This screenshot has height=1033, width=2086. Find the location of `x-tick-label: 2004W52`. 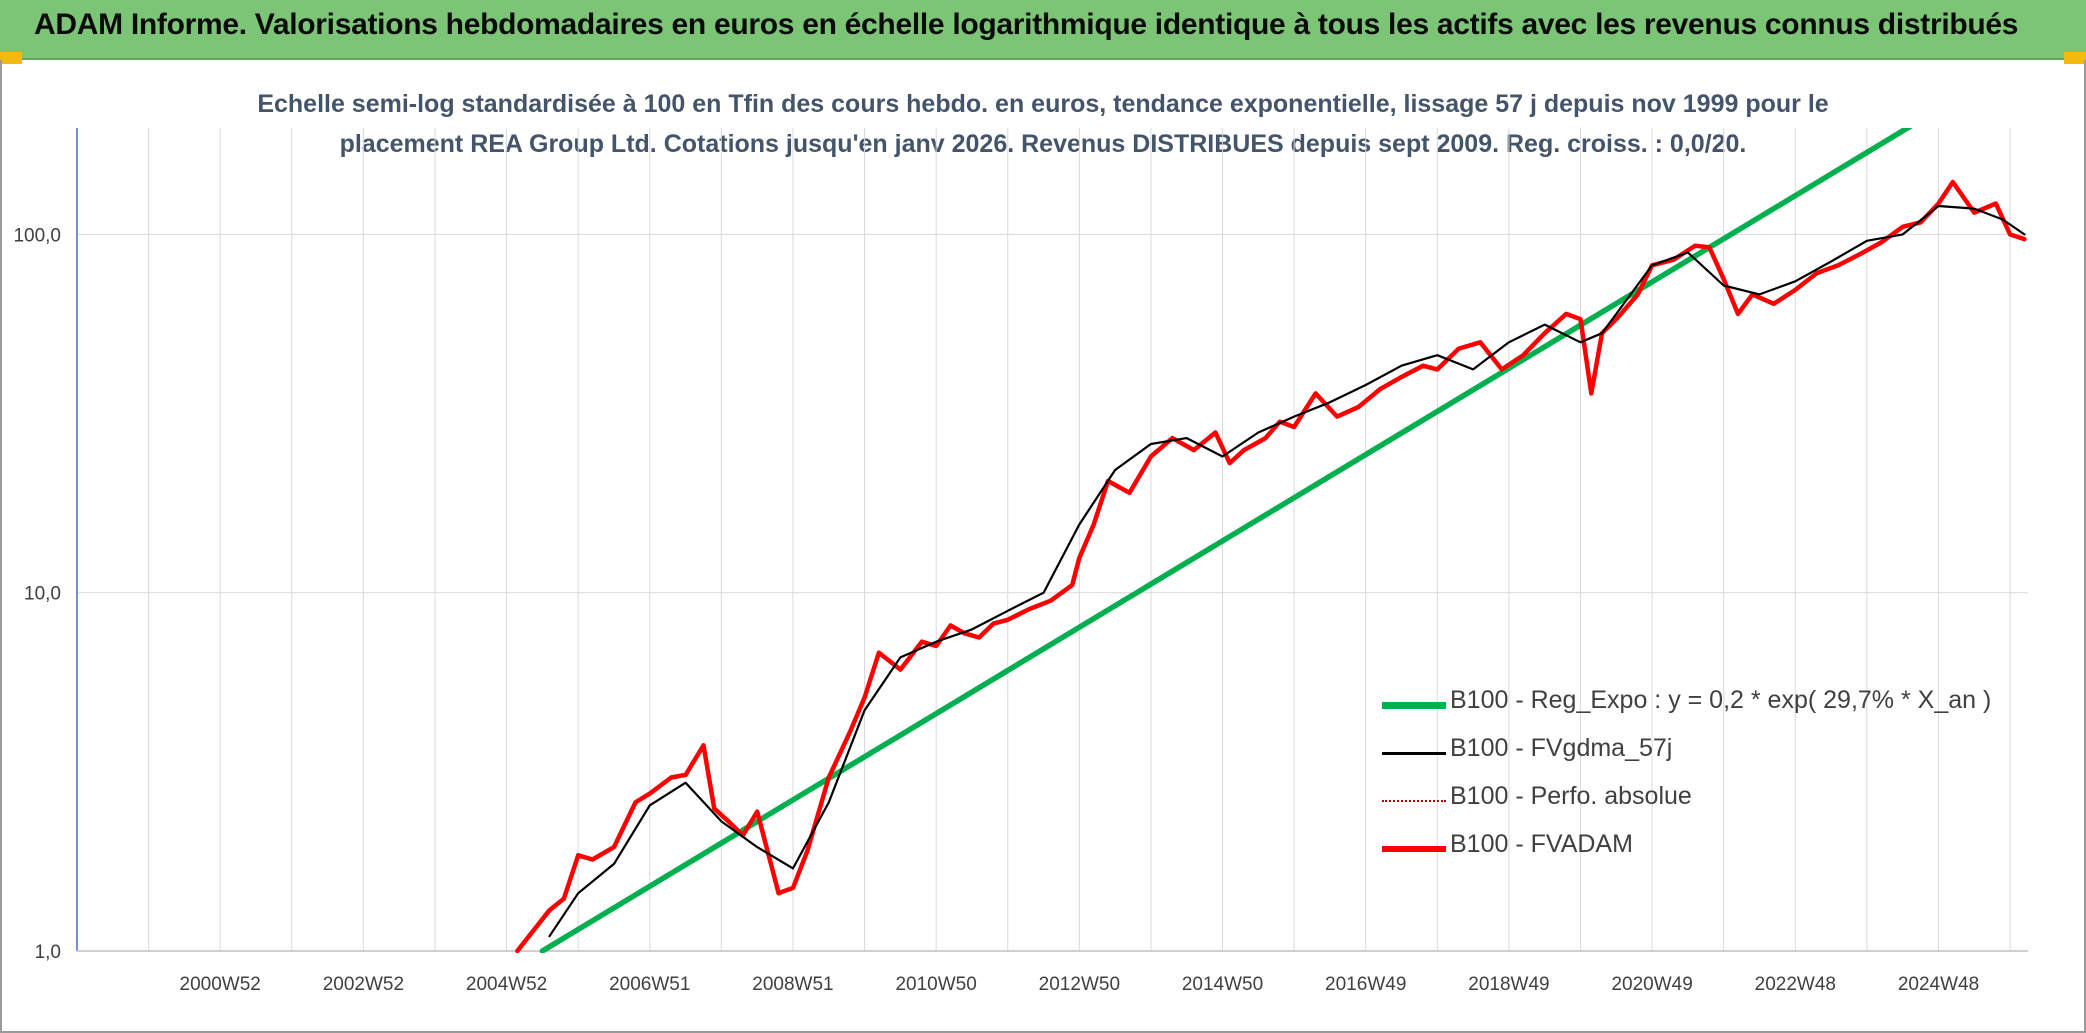

x-tick-label: 2004W52 is located at coordinates (506, 984).